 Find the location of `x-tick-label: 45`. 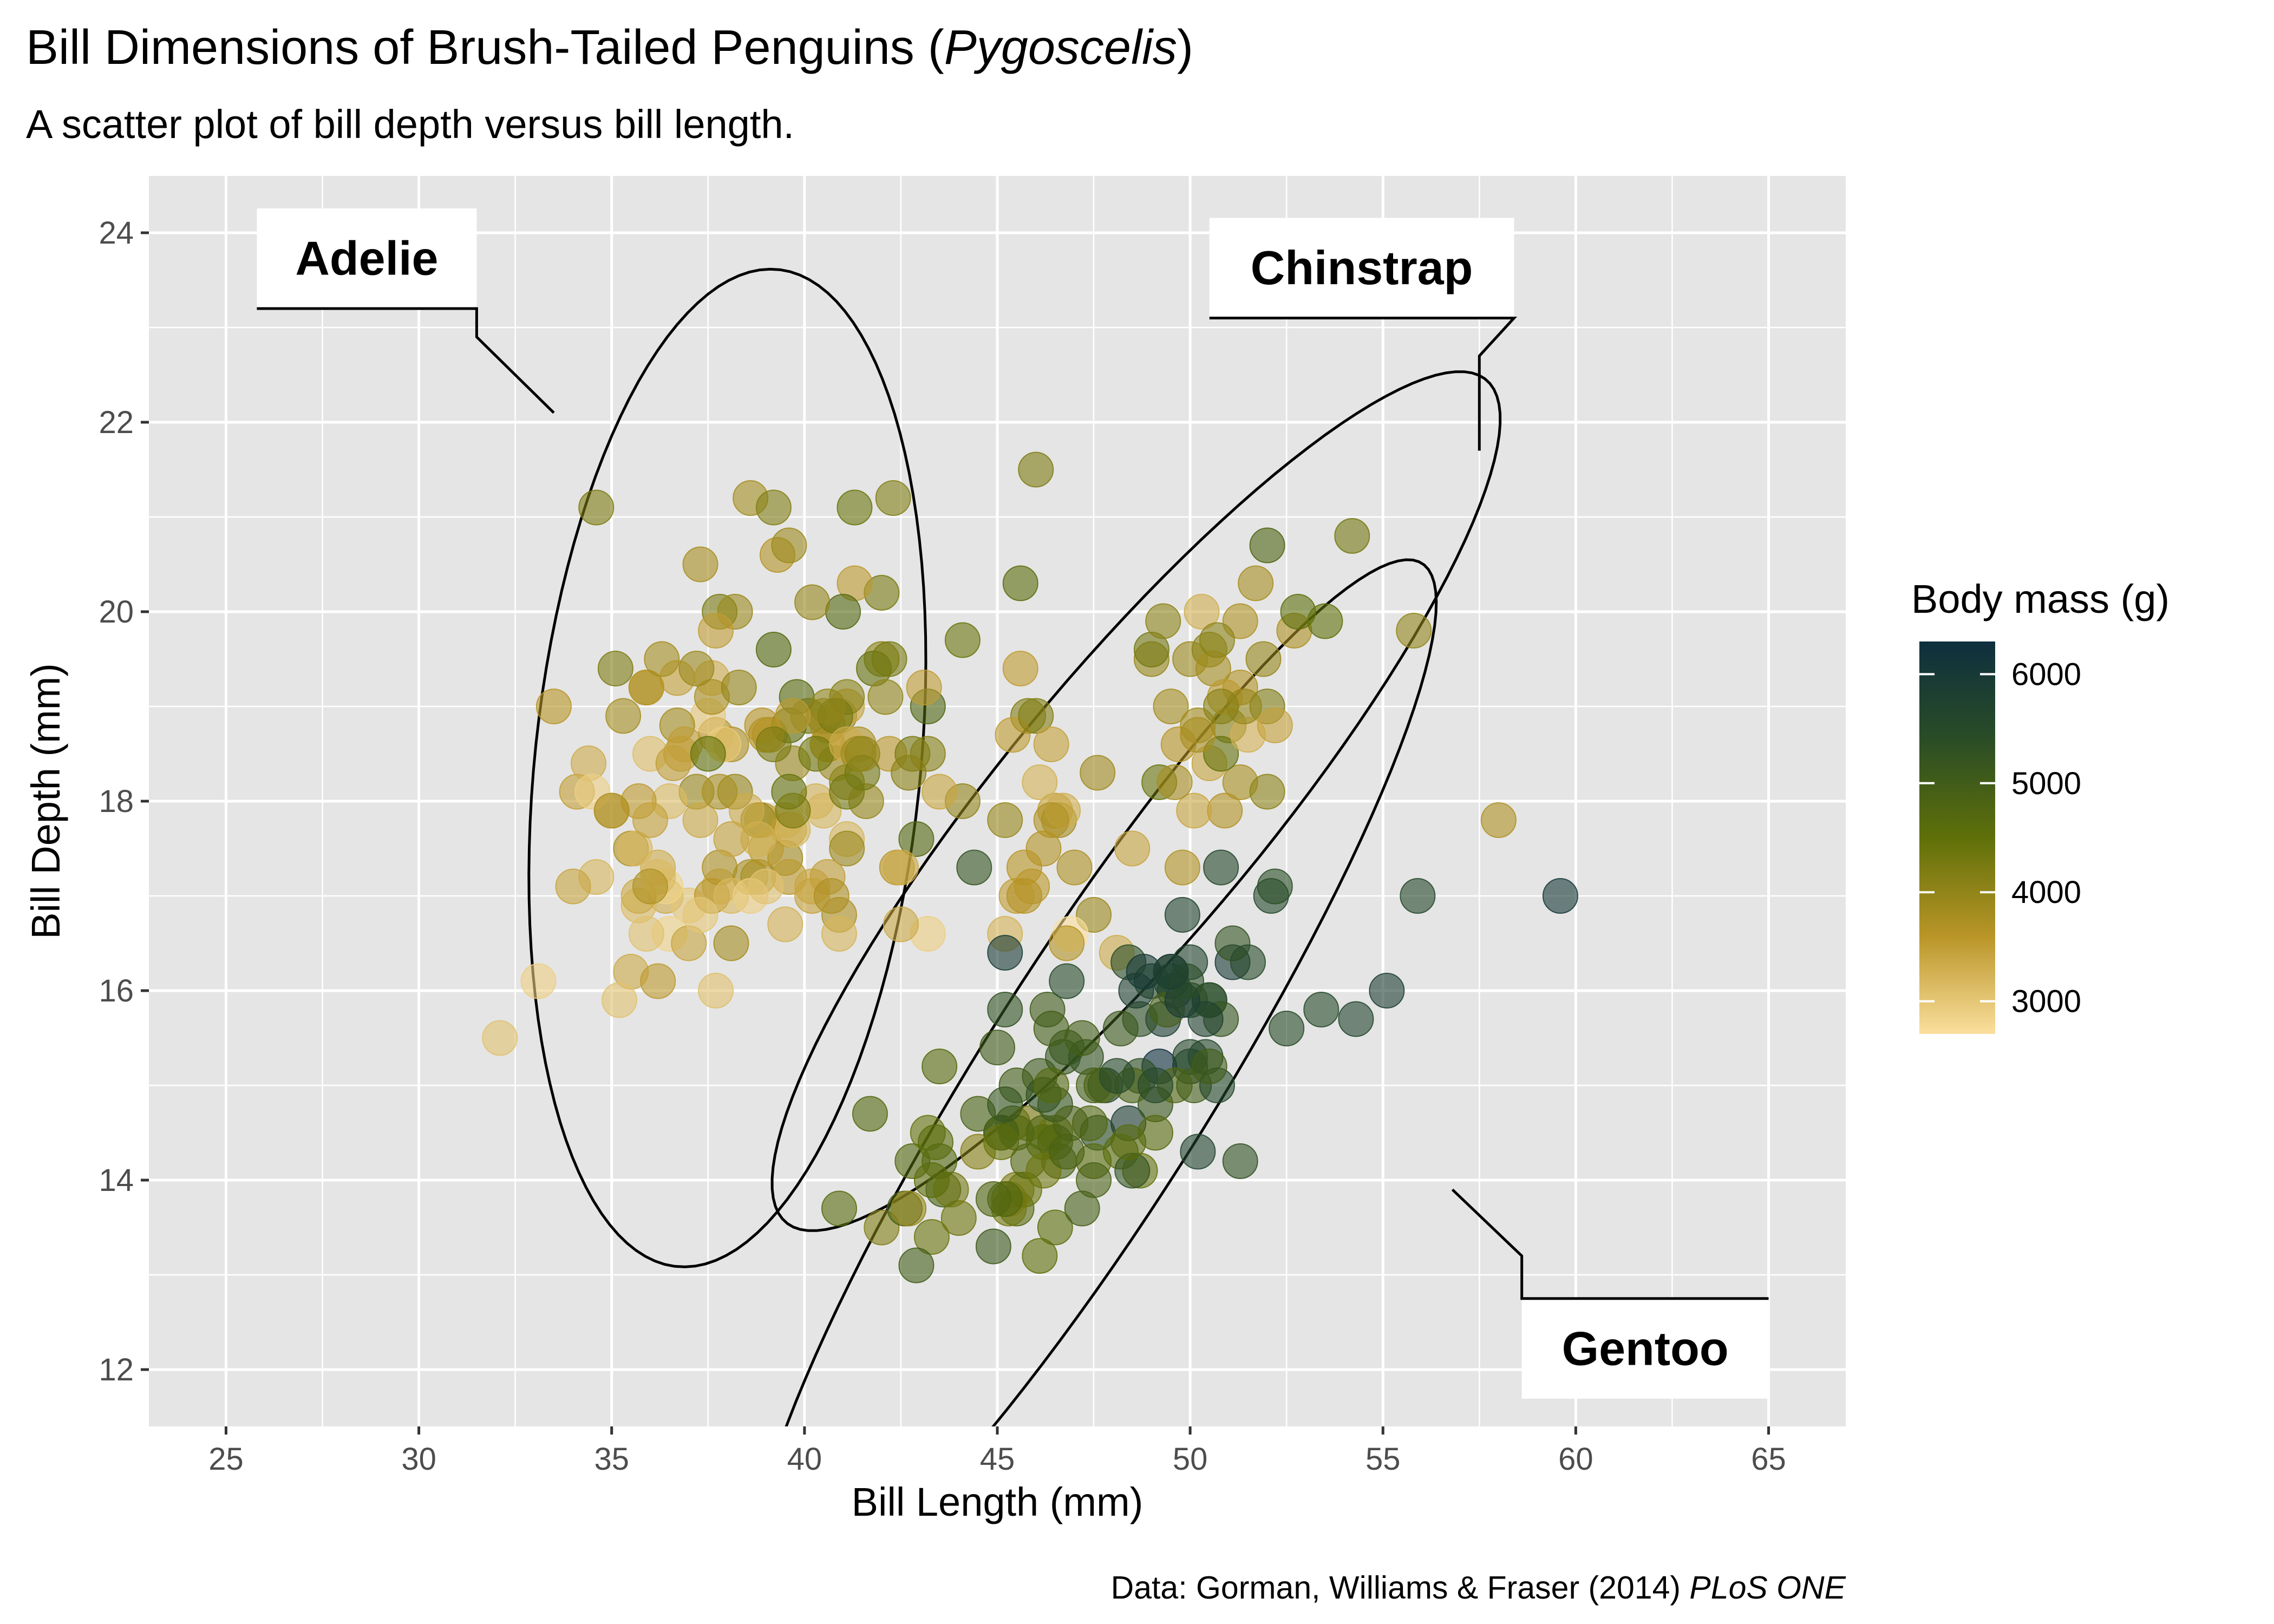

x-tick-label: 45 is located at coordinates (998, 1459).